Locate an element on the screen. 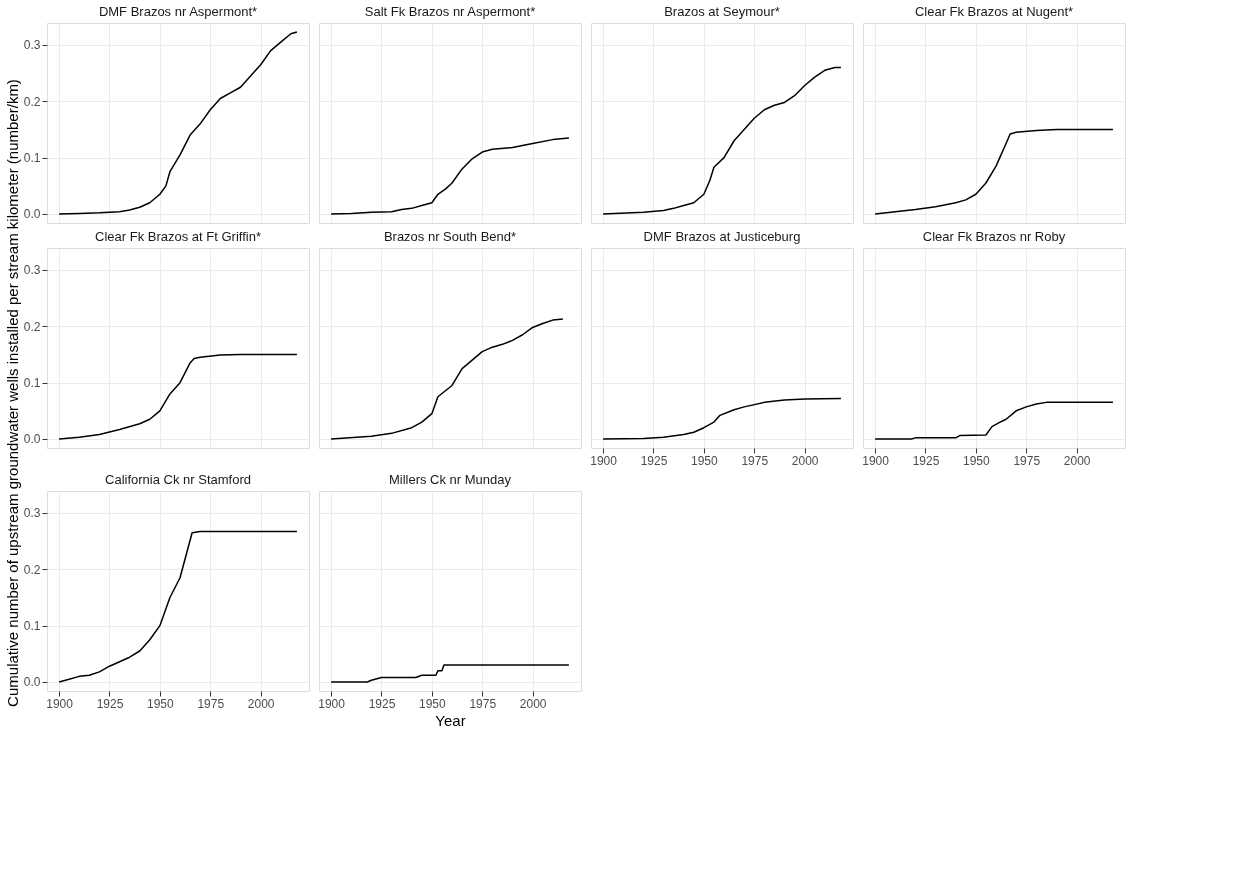 The image size is (1241, 881). chart-title: DMF Brazos at Justiceburg is located at coordinates (722, 236).